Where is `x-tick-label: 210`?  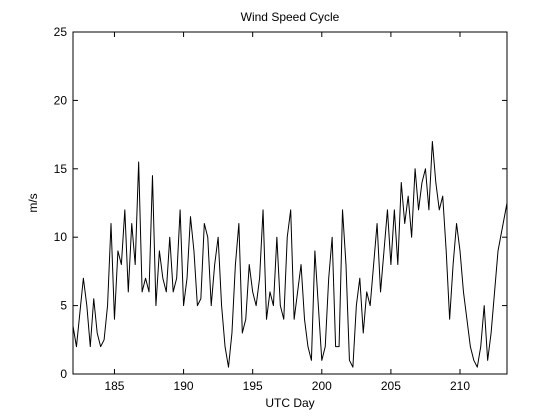 x-tick-label: 210 is located at coordinates (460, 386).